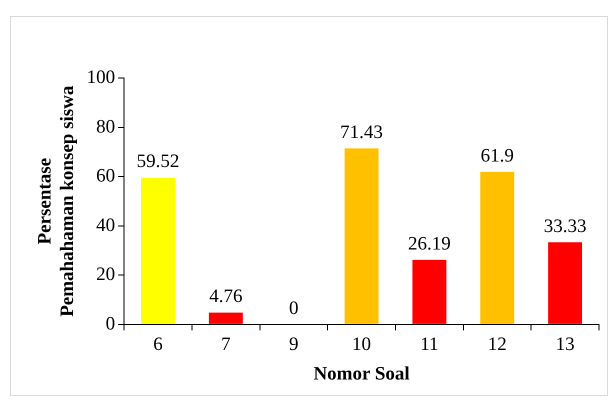 Image resolution: width=613 pixels, height=402 pixels. I want to click on x-tick-label: 7, so click(226, 344).